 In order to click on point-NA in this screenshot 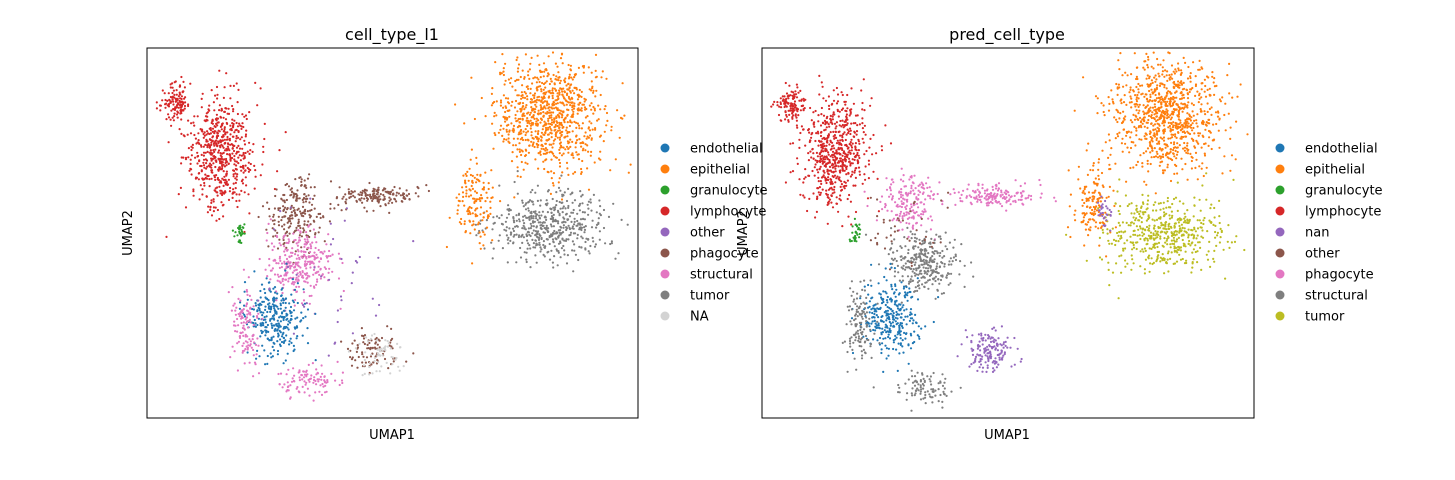, I will do `click(395, 359)`.